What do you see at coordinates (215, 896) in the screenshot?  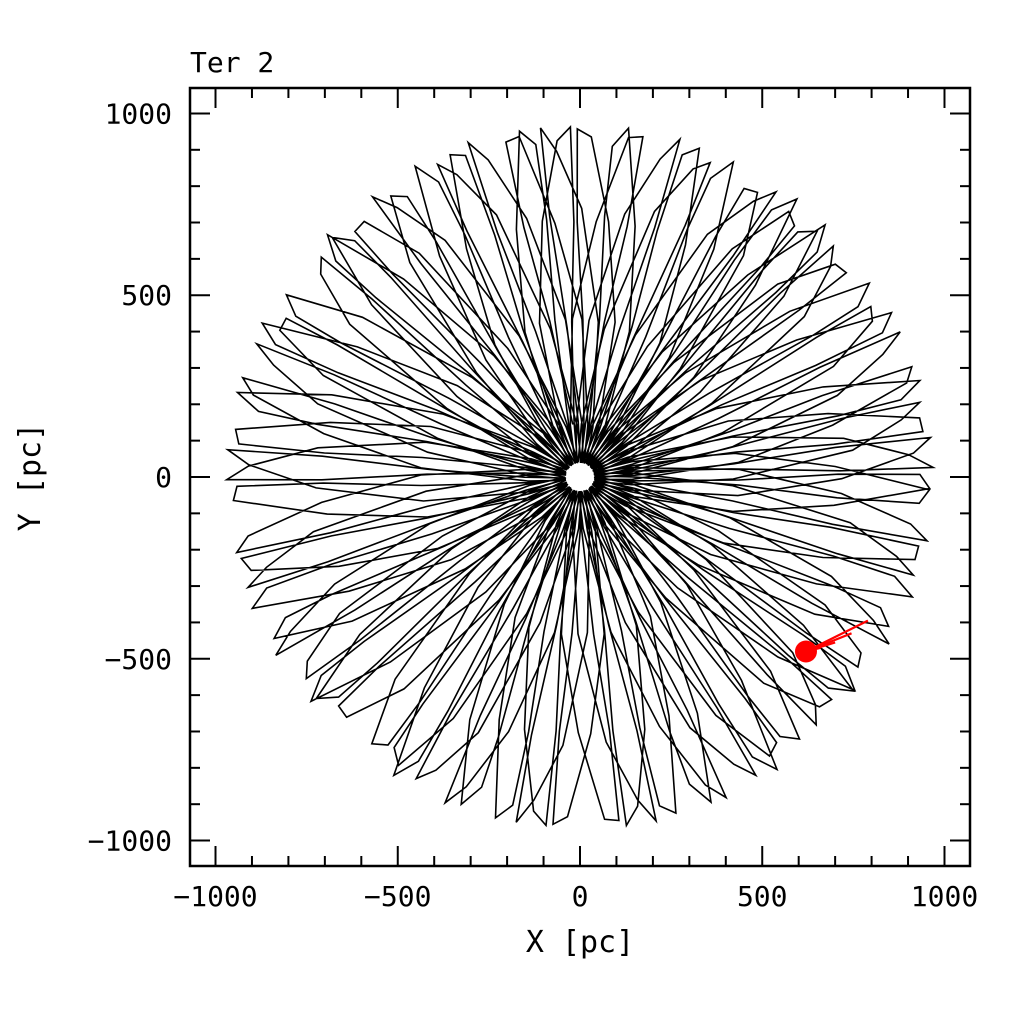 I see `x-tick-label: −1000` at bounding box center [215, 896].